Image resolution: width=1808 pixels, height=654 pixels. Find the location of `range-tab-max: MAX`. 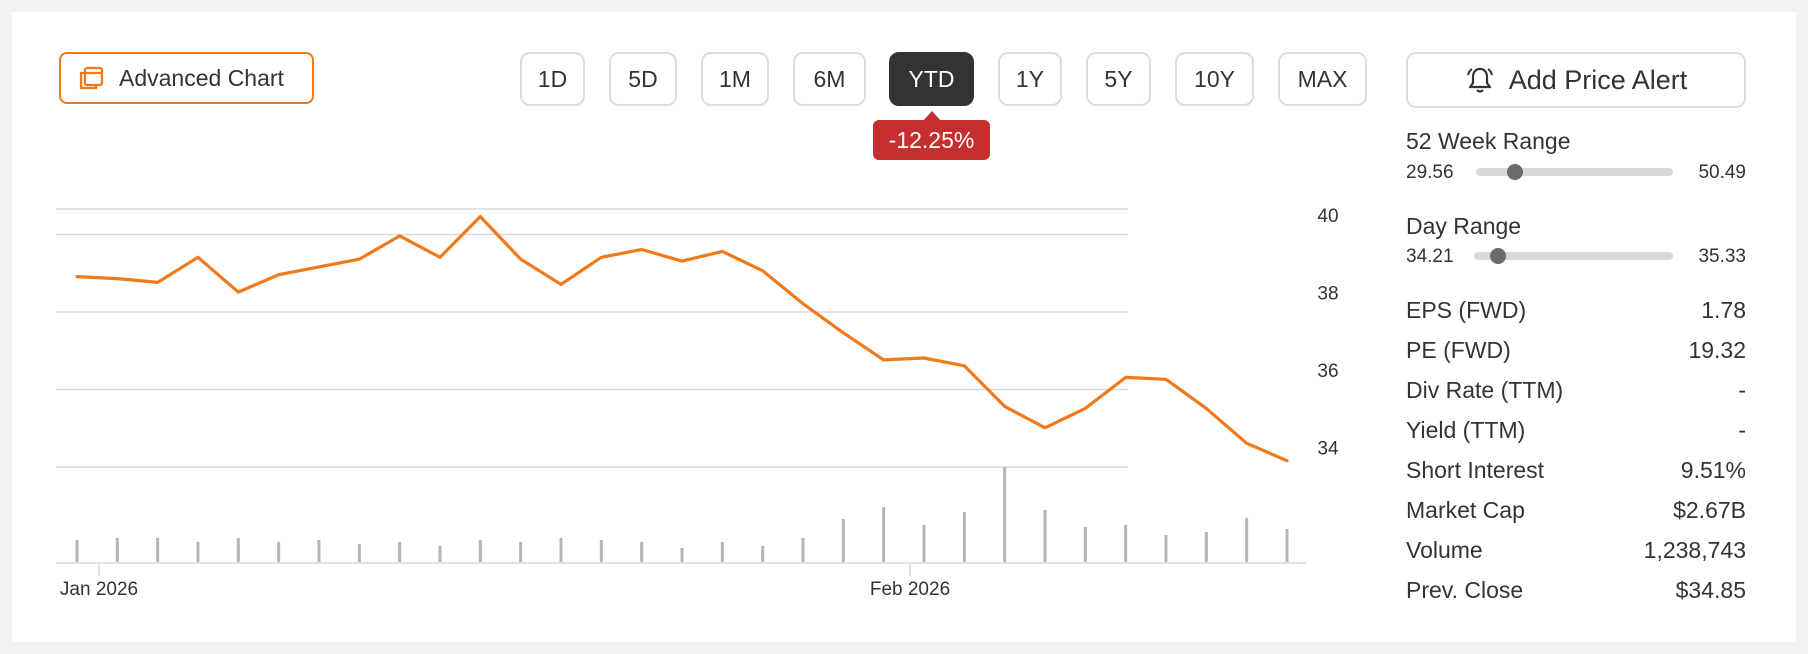

range-tab-max: MAX is located at coordinates (1322, 79).